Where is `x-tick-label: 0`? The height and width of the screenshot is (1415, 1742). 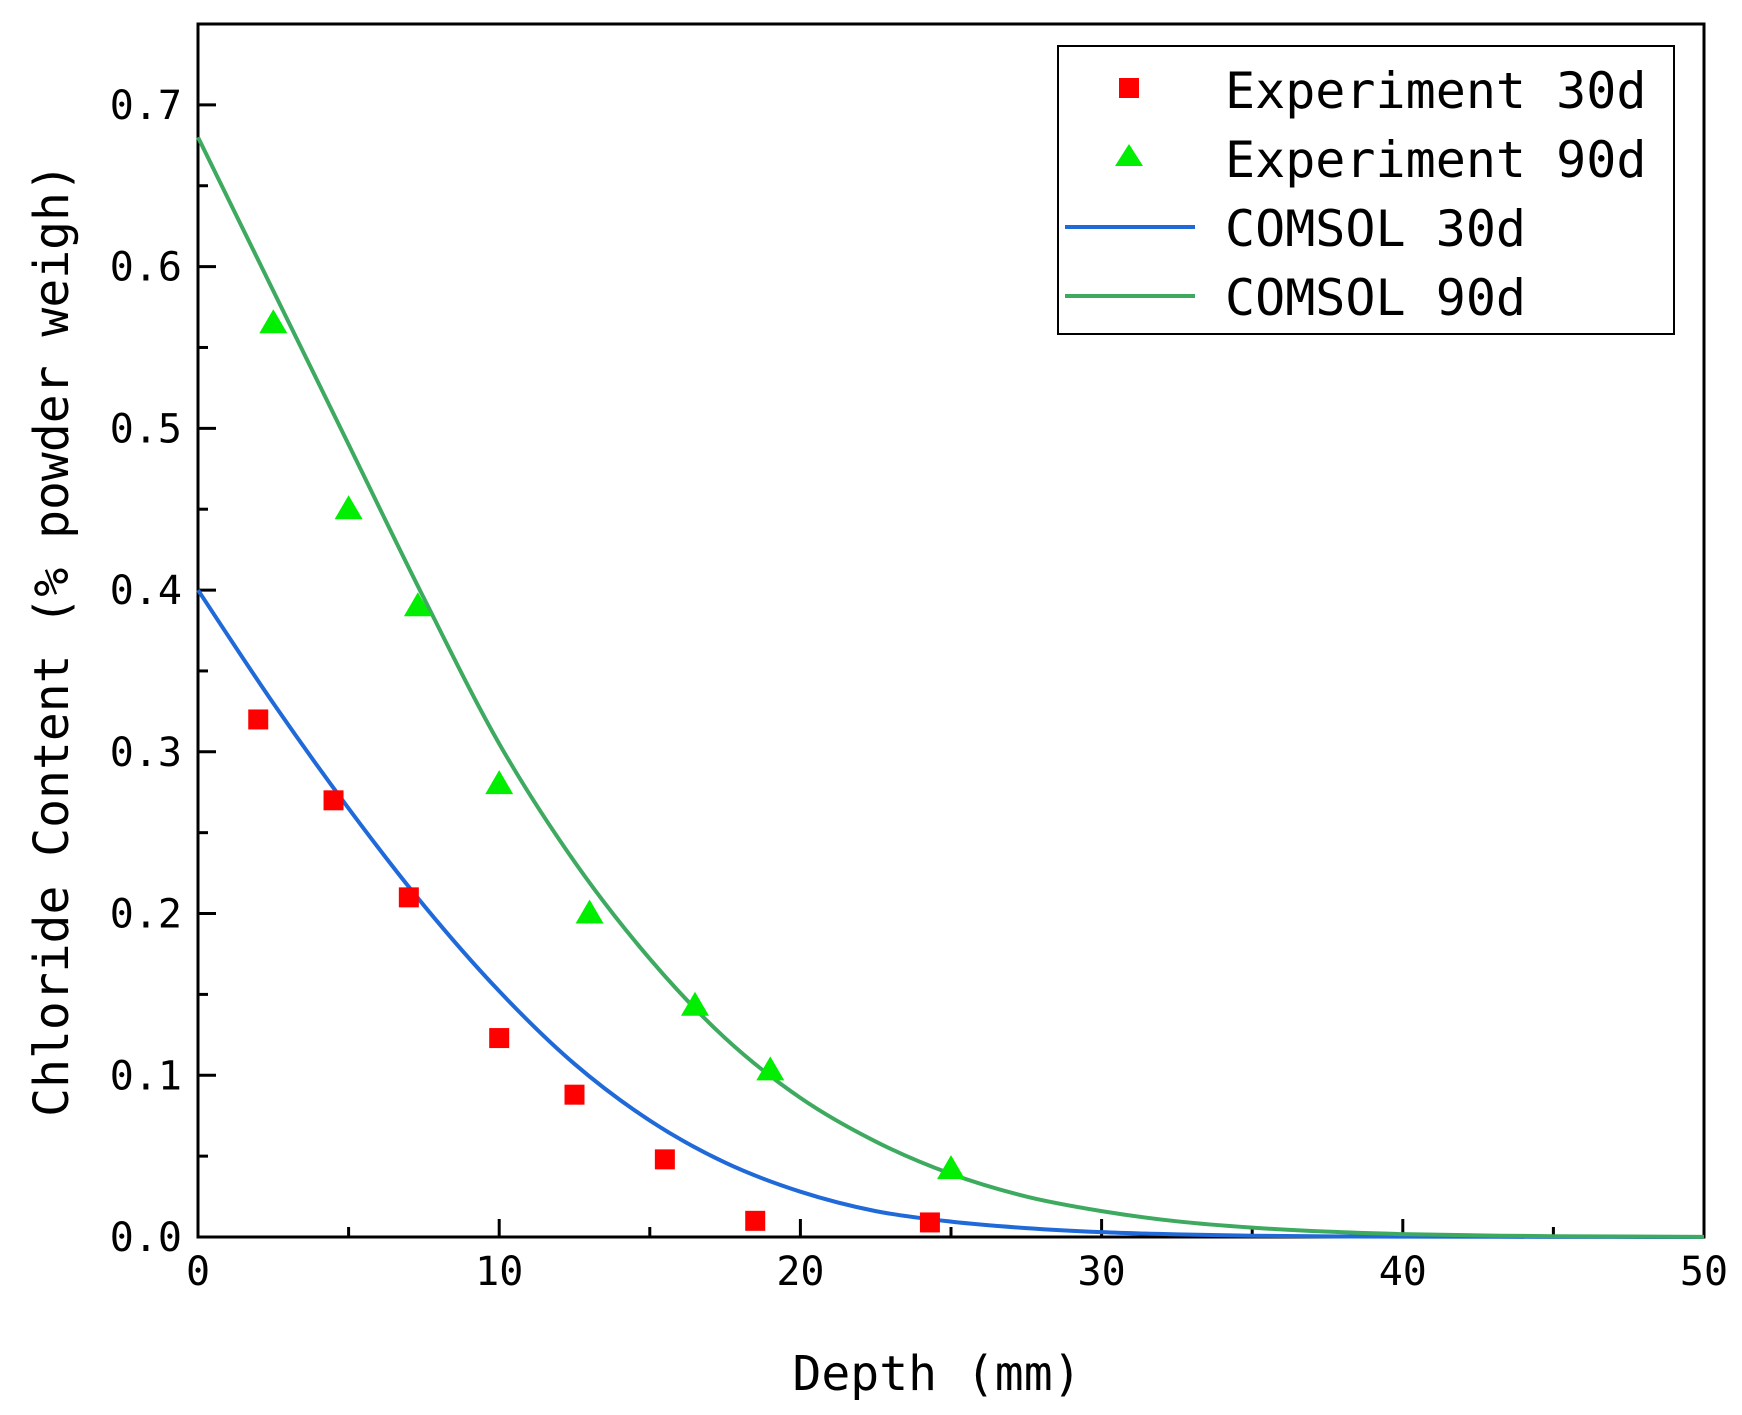 x-tick-label: 0 is located at coordinates (198, 1272).